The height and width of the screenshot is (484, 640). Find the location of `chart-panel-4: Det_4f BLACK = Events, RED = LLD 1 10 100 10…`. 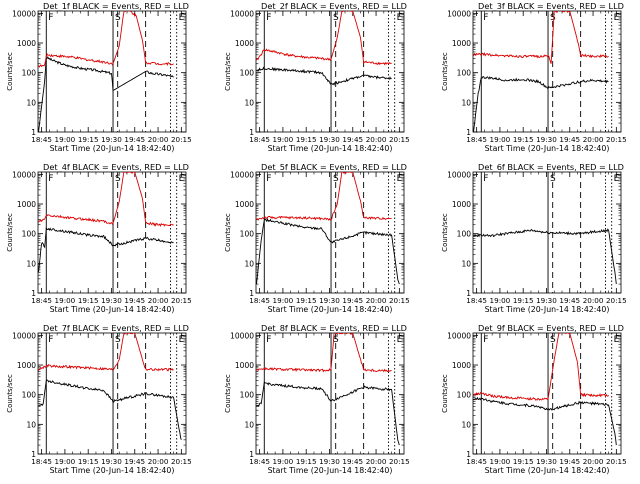

chart-panel-4: Det_4f BLACK = Events, RED = LLD 1 10 100 10… is located at coordinates (99, 238).